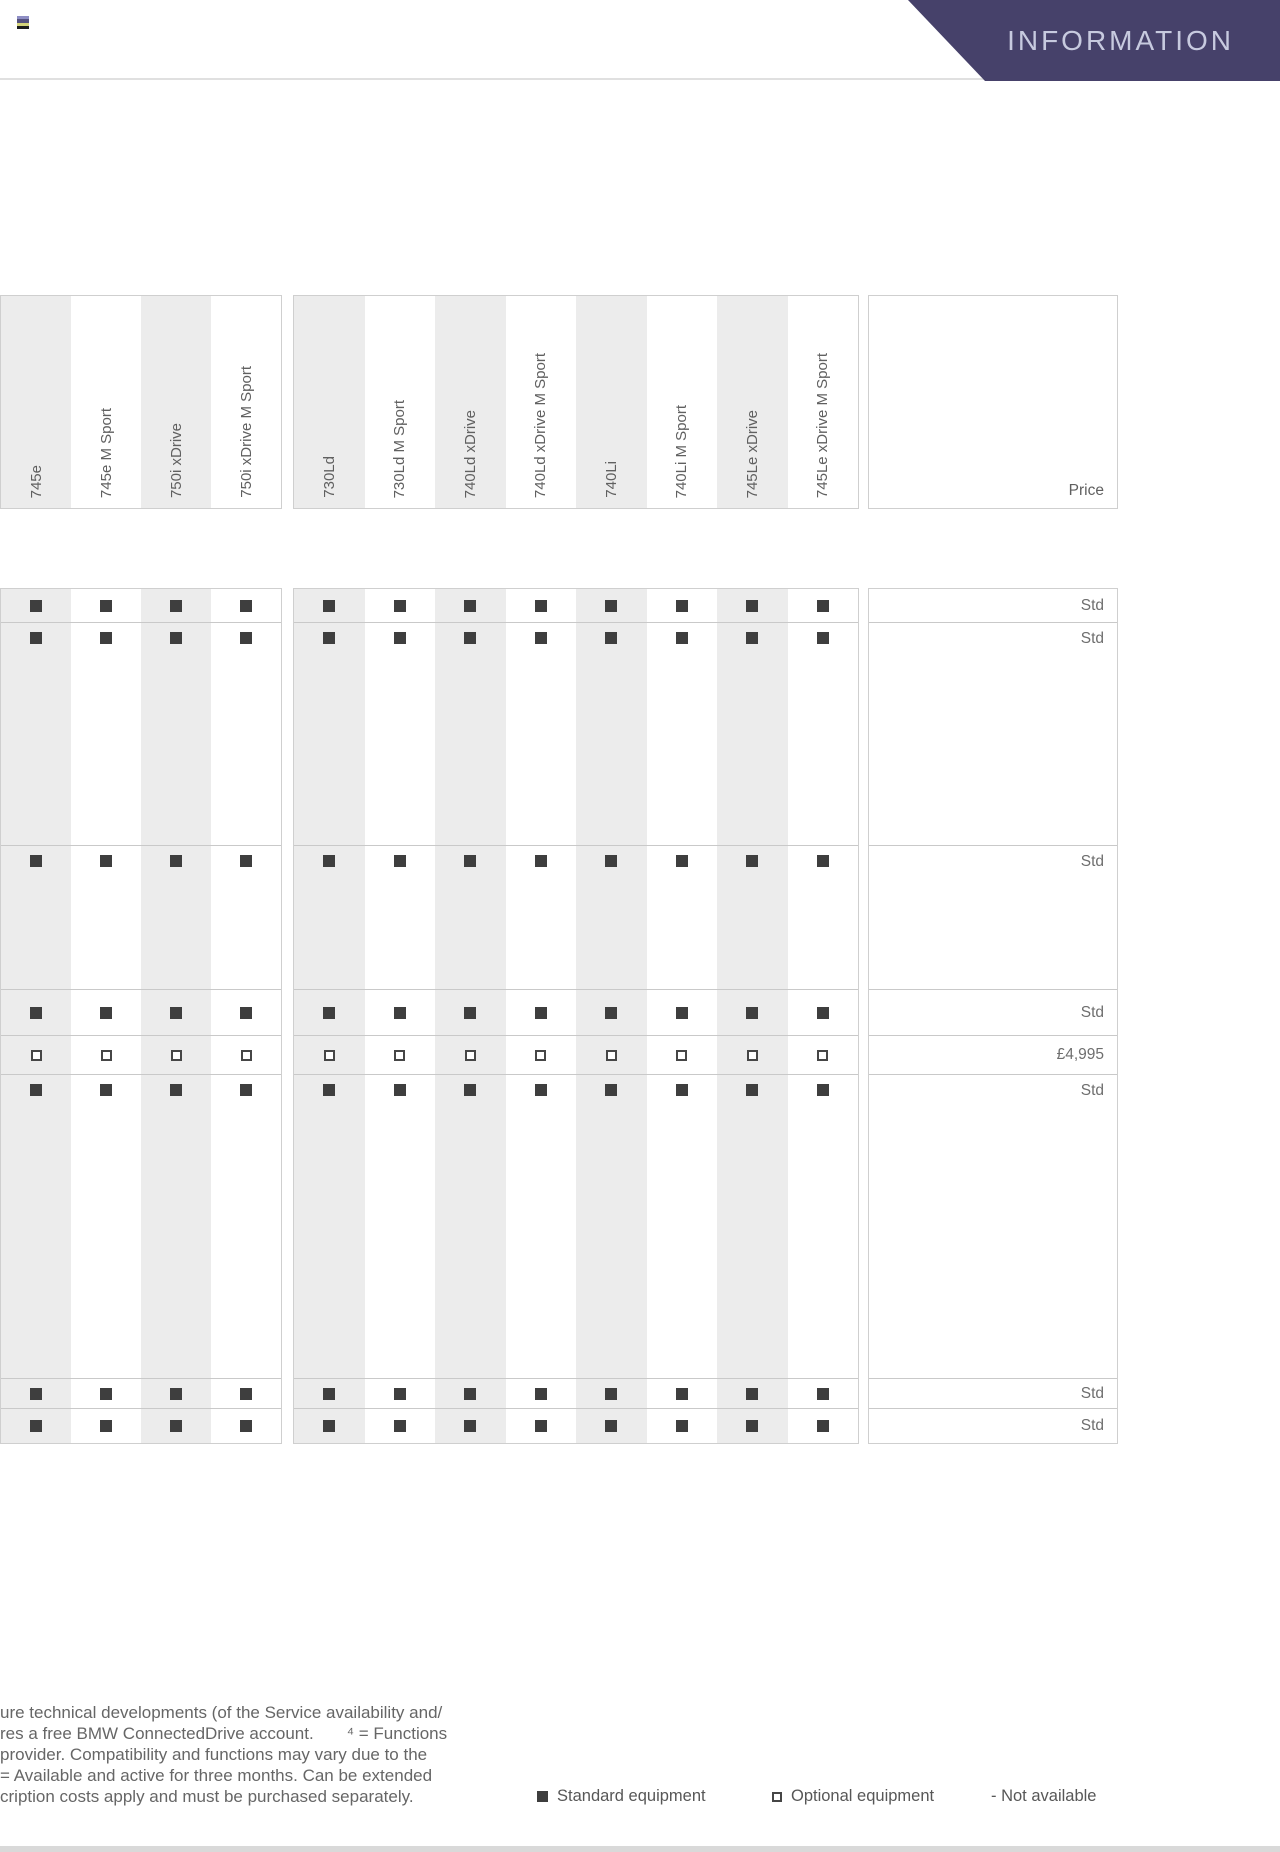  What do you see at coordinates (777, 1796) in the screenshot?
I see `optional-equipment-icon` at bounding box center [777, 1796].